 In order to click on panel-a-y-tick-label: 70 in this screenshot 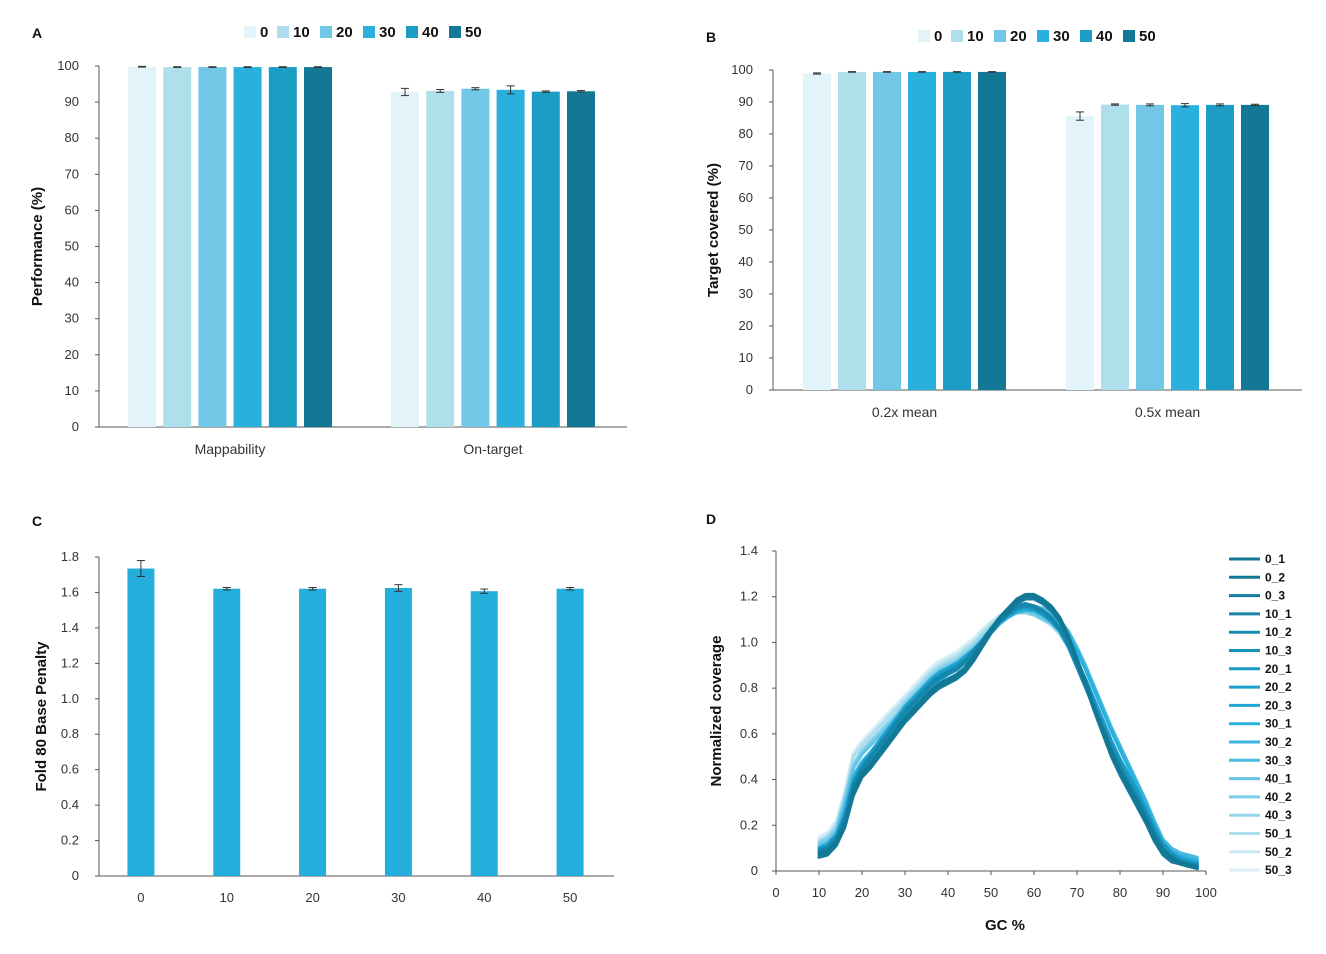, I will do `click(72, 173)`.